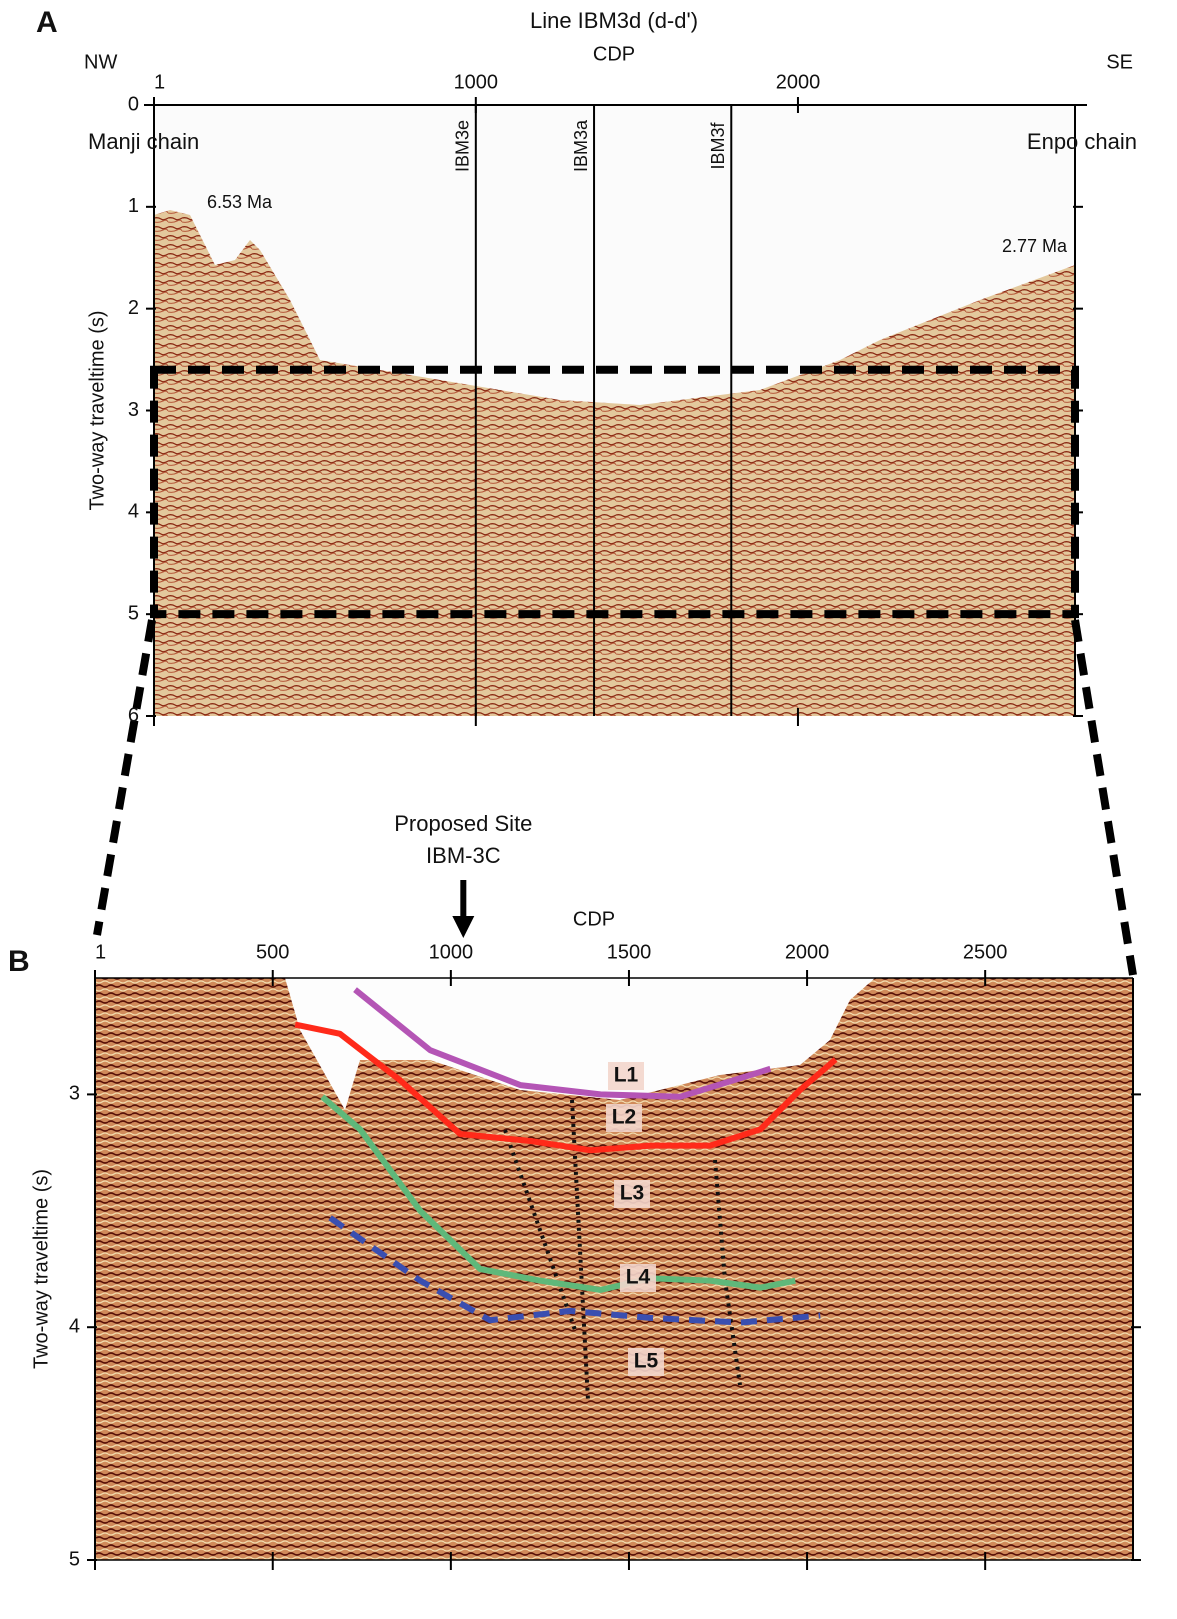 The width and height of the screenshot is (1177, 1619). Describe the element at coordinates (540, 1230) in the screenshot. I see `fault` at that location.